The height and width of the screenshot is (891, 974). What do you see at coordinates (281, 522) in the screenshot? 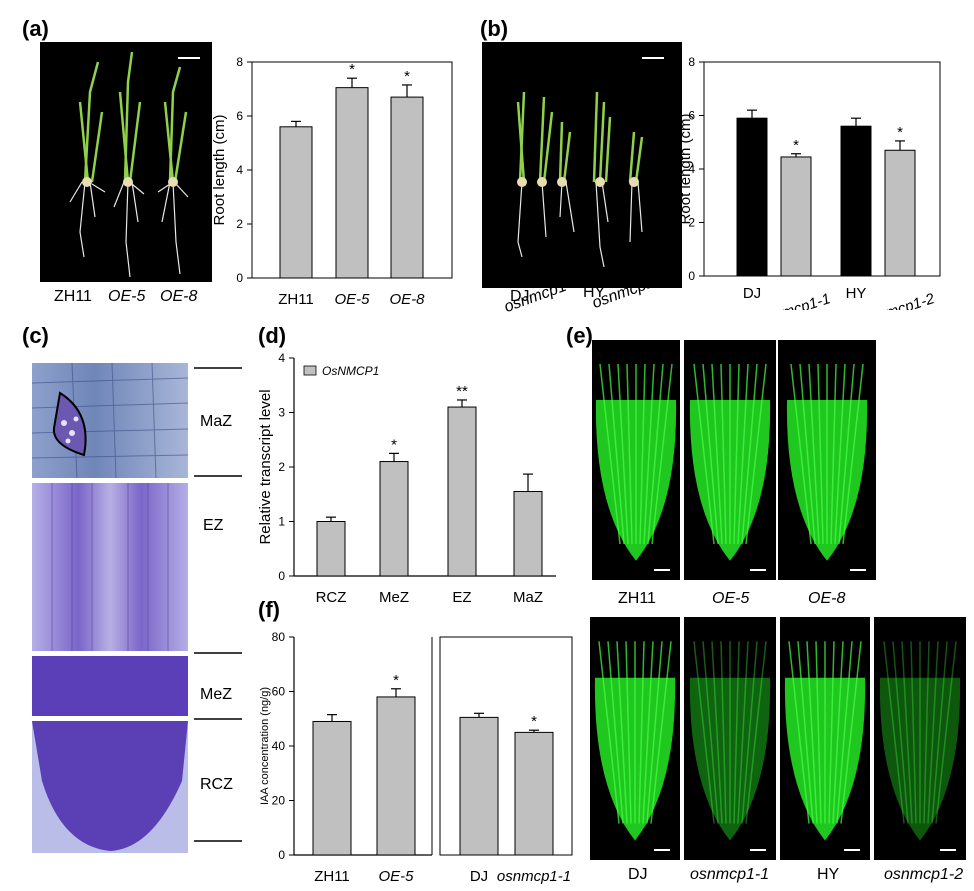
I see `y-tick-label: 1` at bounding box center [281, 522].